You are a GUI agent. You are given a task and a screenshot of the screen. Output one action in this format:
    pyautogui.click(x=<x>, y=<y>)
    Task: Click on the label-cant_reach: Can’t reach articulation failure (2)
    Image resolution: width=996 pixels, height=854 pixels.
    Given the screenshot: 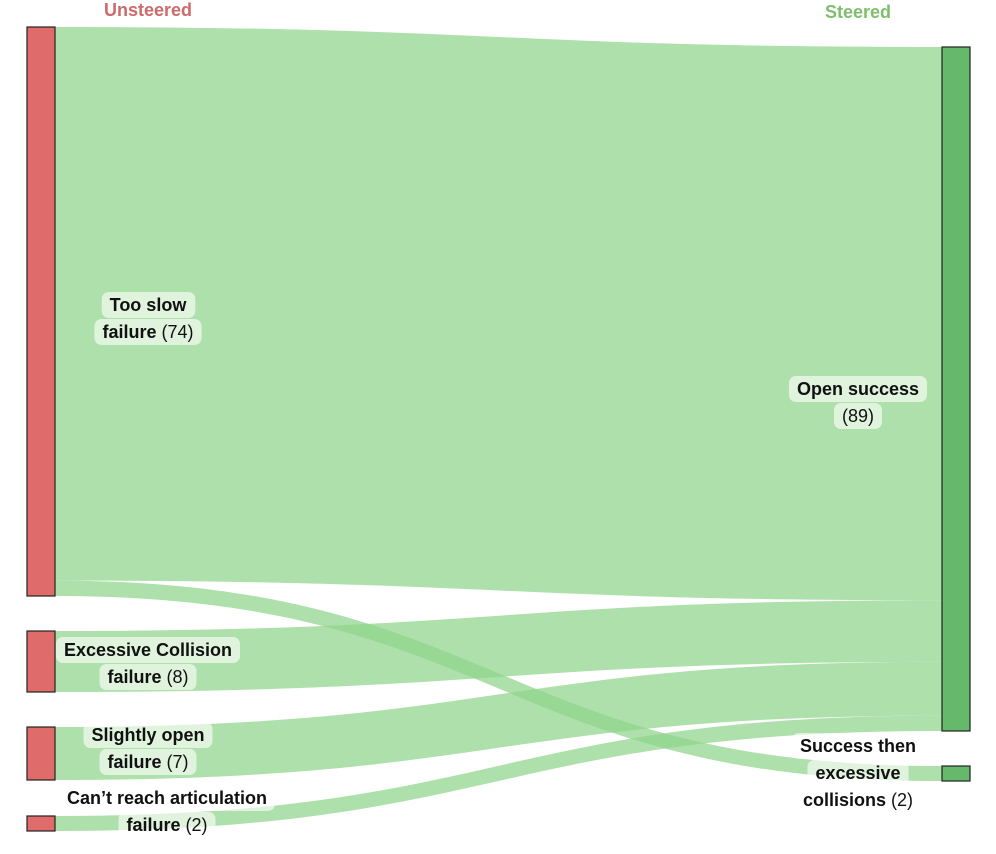 What is the action you would take?
    pyautogui.click(x=167, y=811)
    